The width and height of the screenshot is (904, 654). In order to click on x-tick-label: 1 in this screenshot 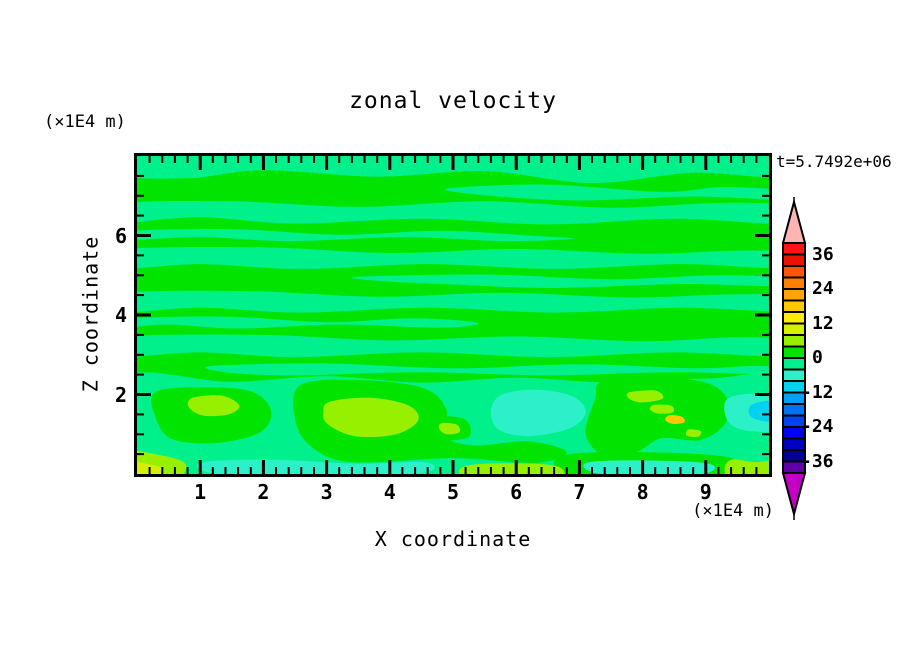, I will do `click(200, 492)`.